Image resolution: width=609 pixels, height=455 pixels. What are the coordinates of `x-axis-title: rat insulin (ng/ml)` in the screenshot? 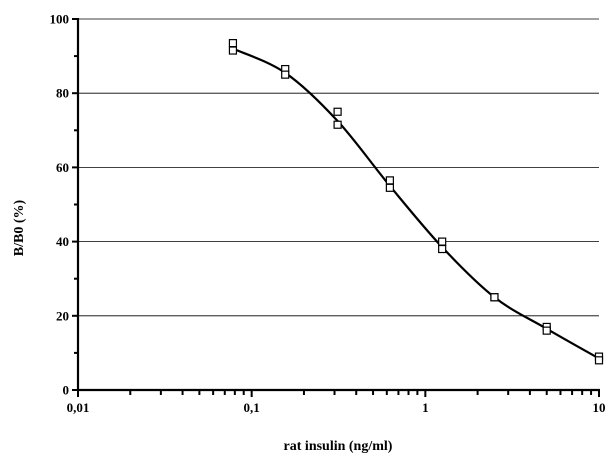 It's located at (338, 446).